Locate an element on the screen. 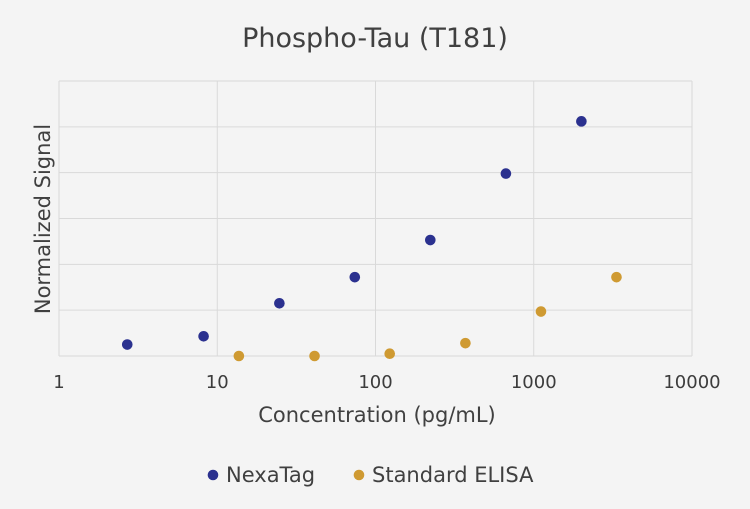 Image resolution: width=750 pixels, height=509 pixels. legend-label: Standard ELISA is located at coordinates (453, 475).